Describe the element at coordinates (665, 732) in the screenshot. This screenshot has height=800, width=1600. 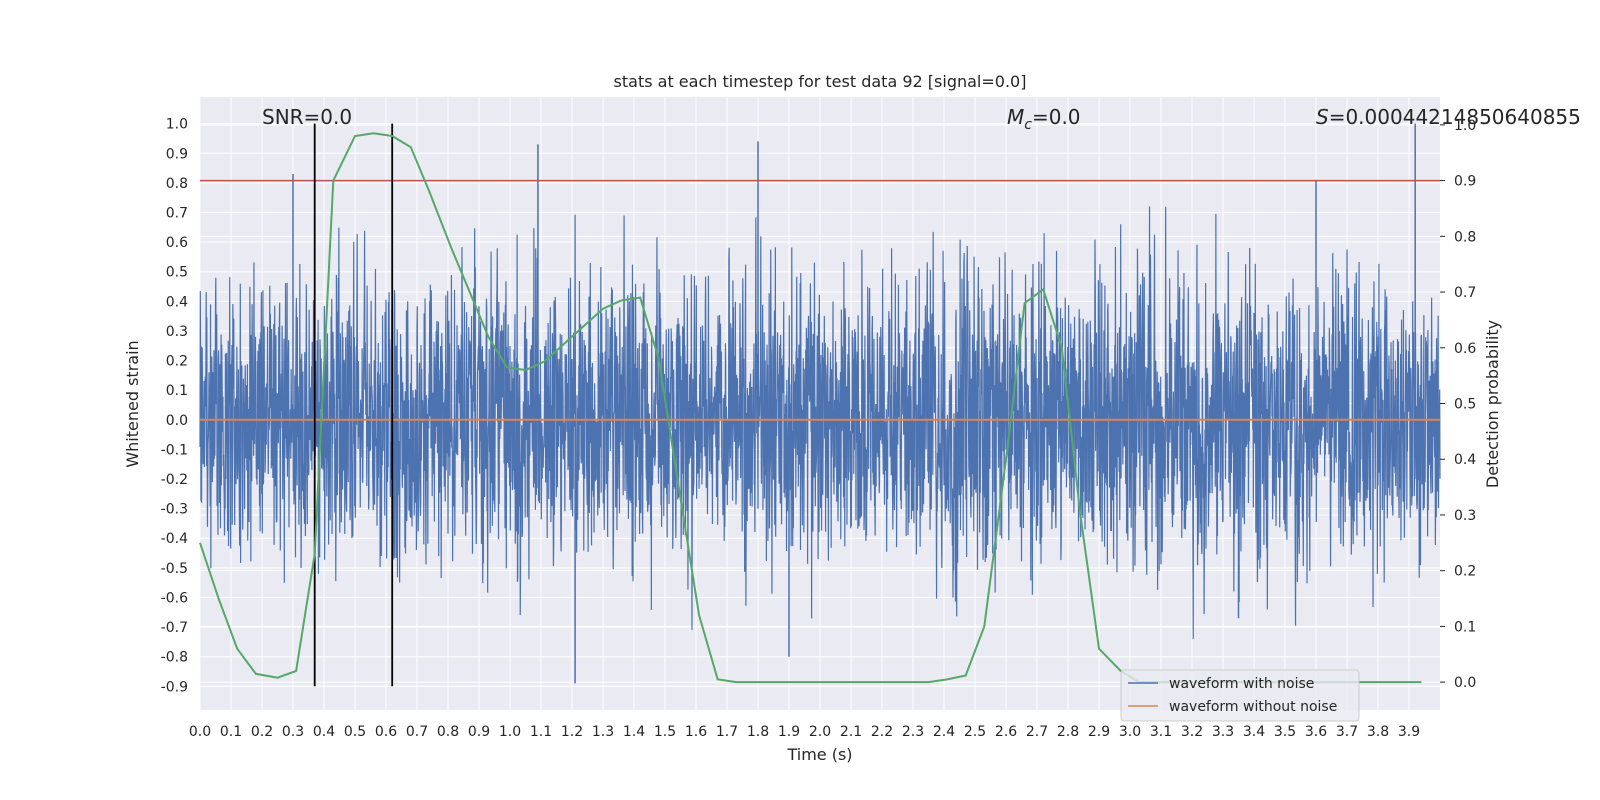
I see `x-tick-label: 1.5` at that location.